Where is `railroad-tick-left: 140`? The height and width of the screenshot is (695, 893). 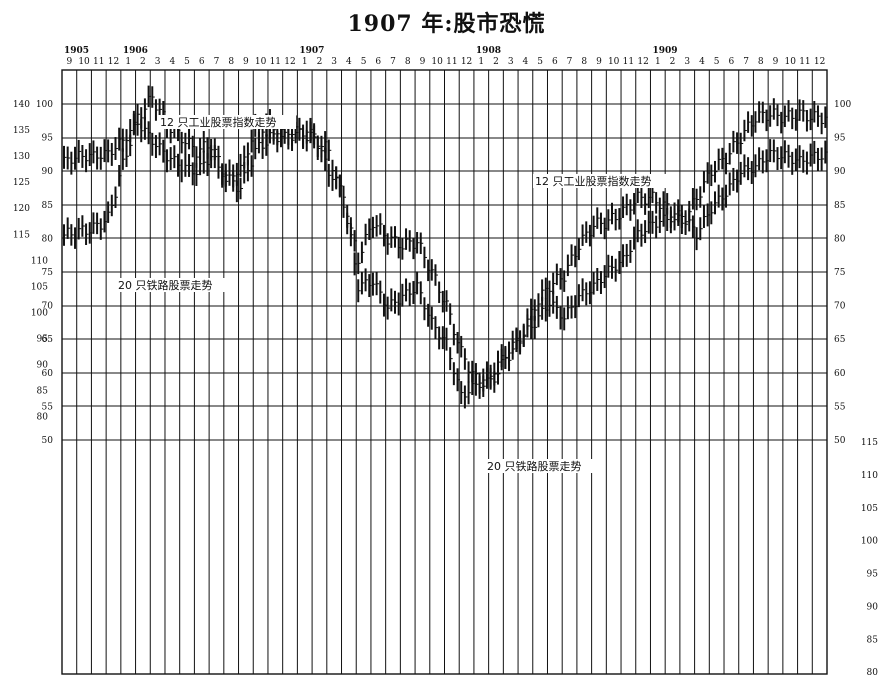
railroad-tick-left: 140 is located at coordinates (21, 105).